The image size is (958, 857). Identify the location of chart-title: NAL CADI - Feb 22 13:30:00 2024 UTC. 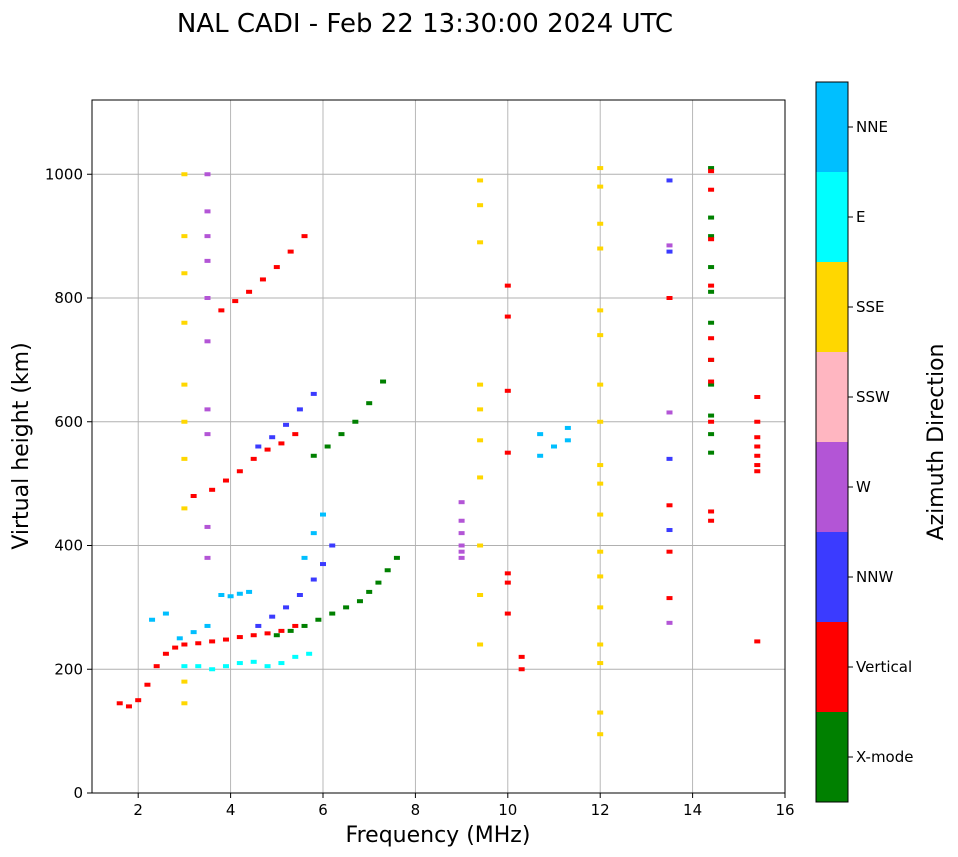
(425, 24).